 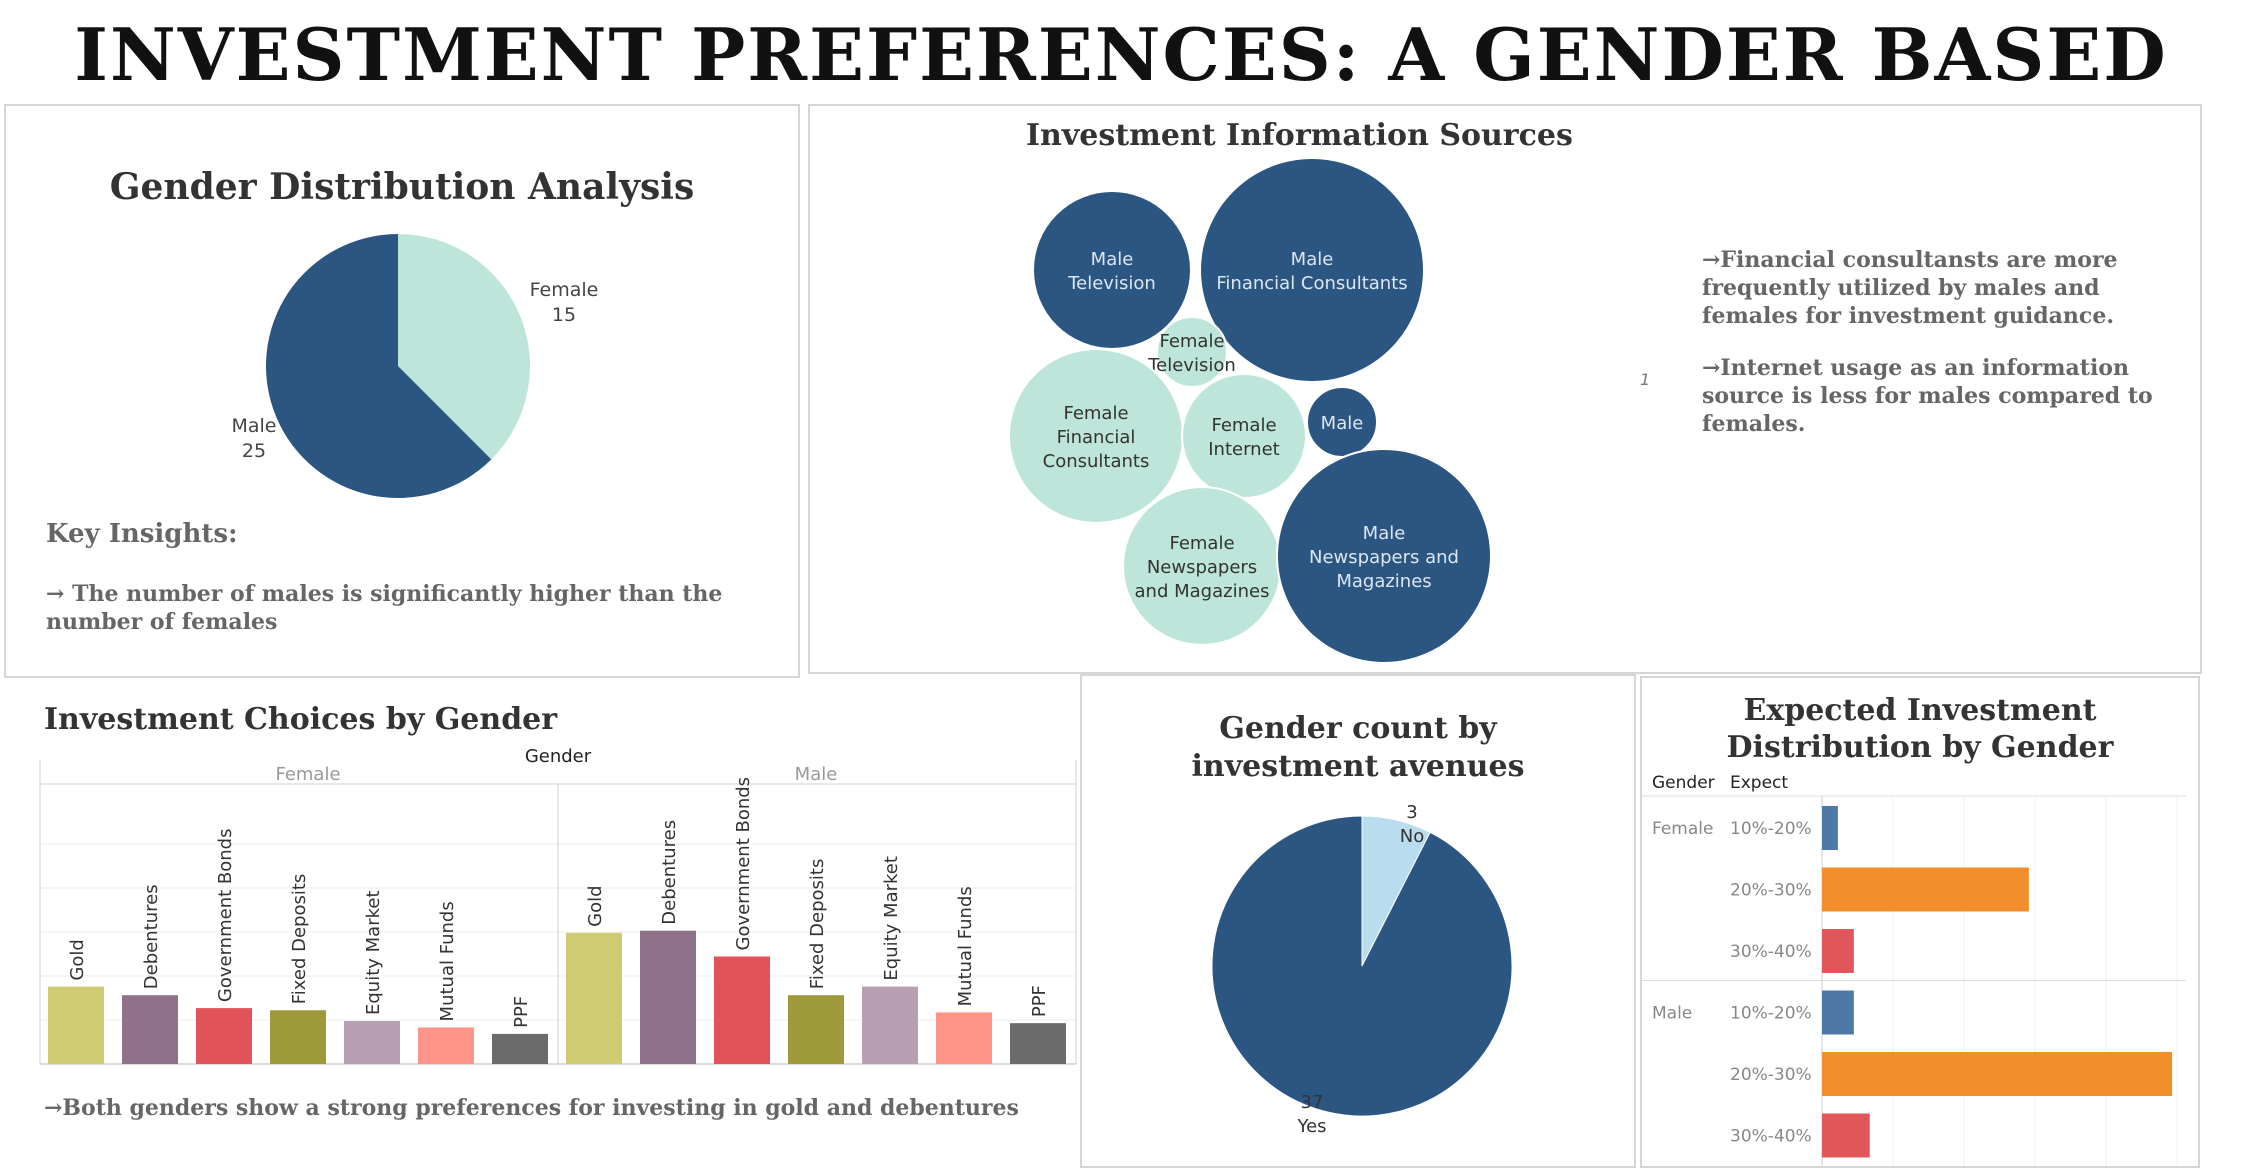 What do you see at coordinates (1362, 966) in the screenshot?
I see `pie-slice-yes` at bounding box center [1362, 966].